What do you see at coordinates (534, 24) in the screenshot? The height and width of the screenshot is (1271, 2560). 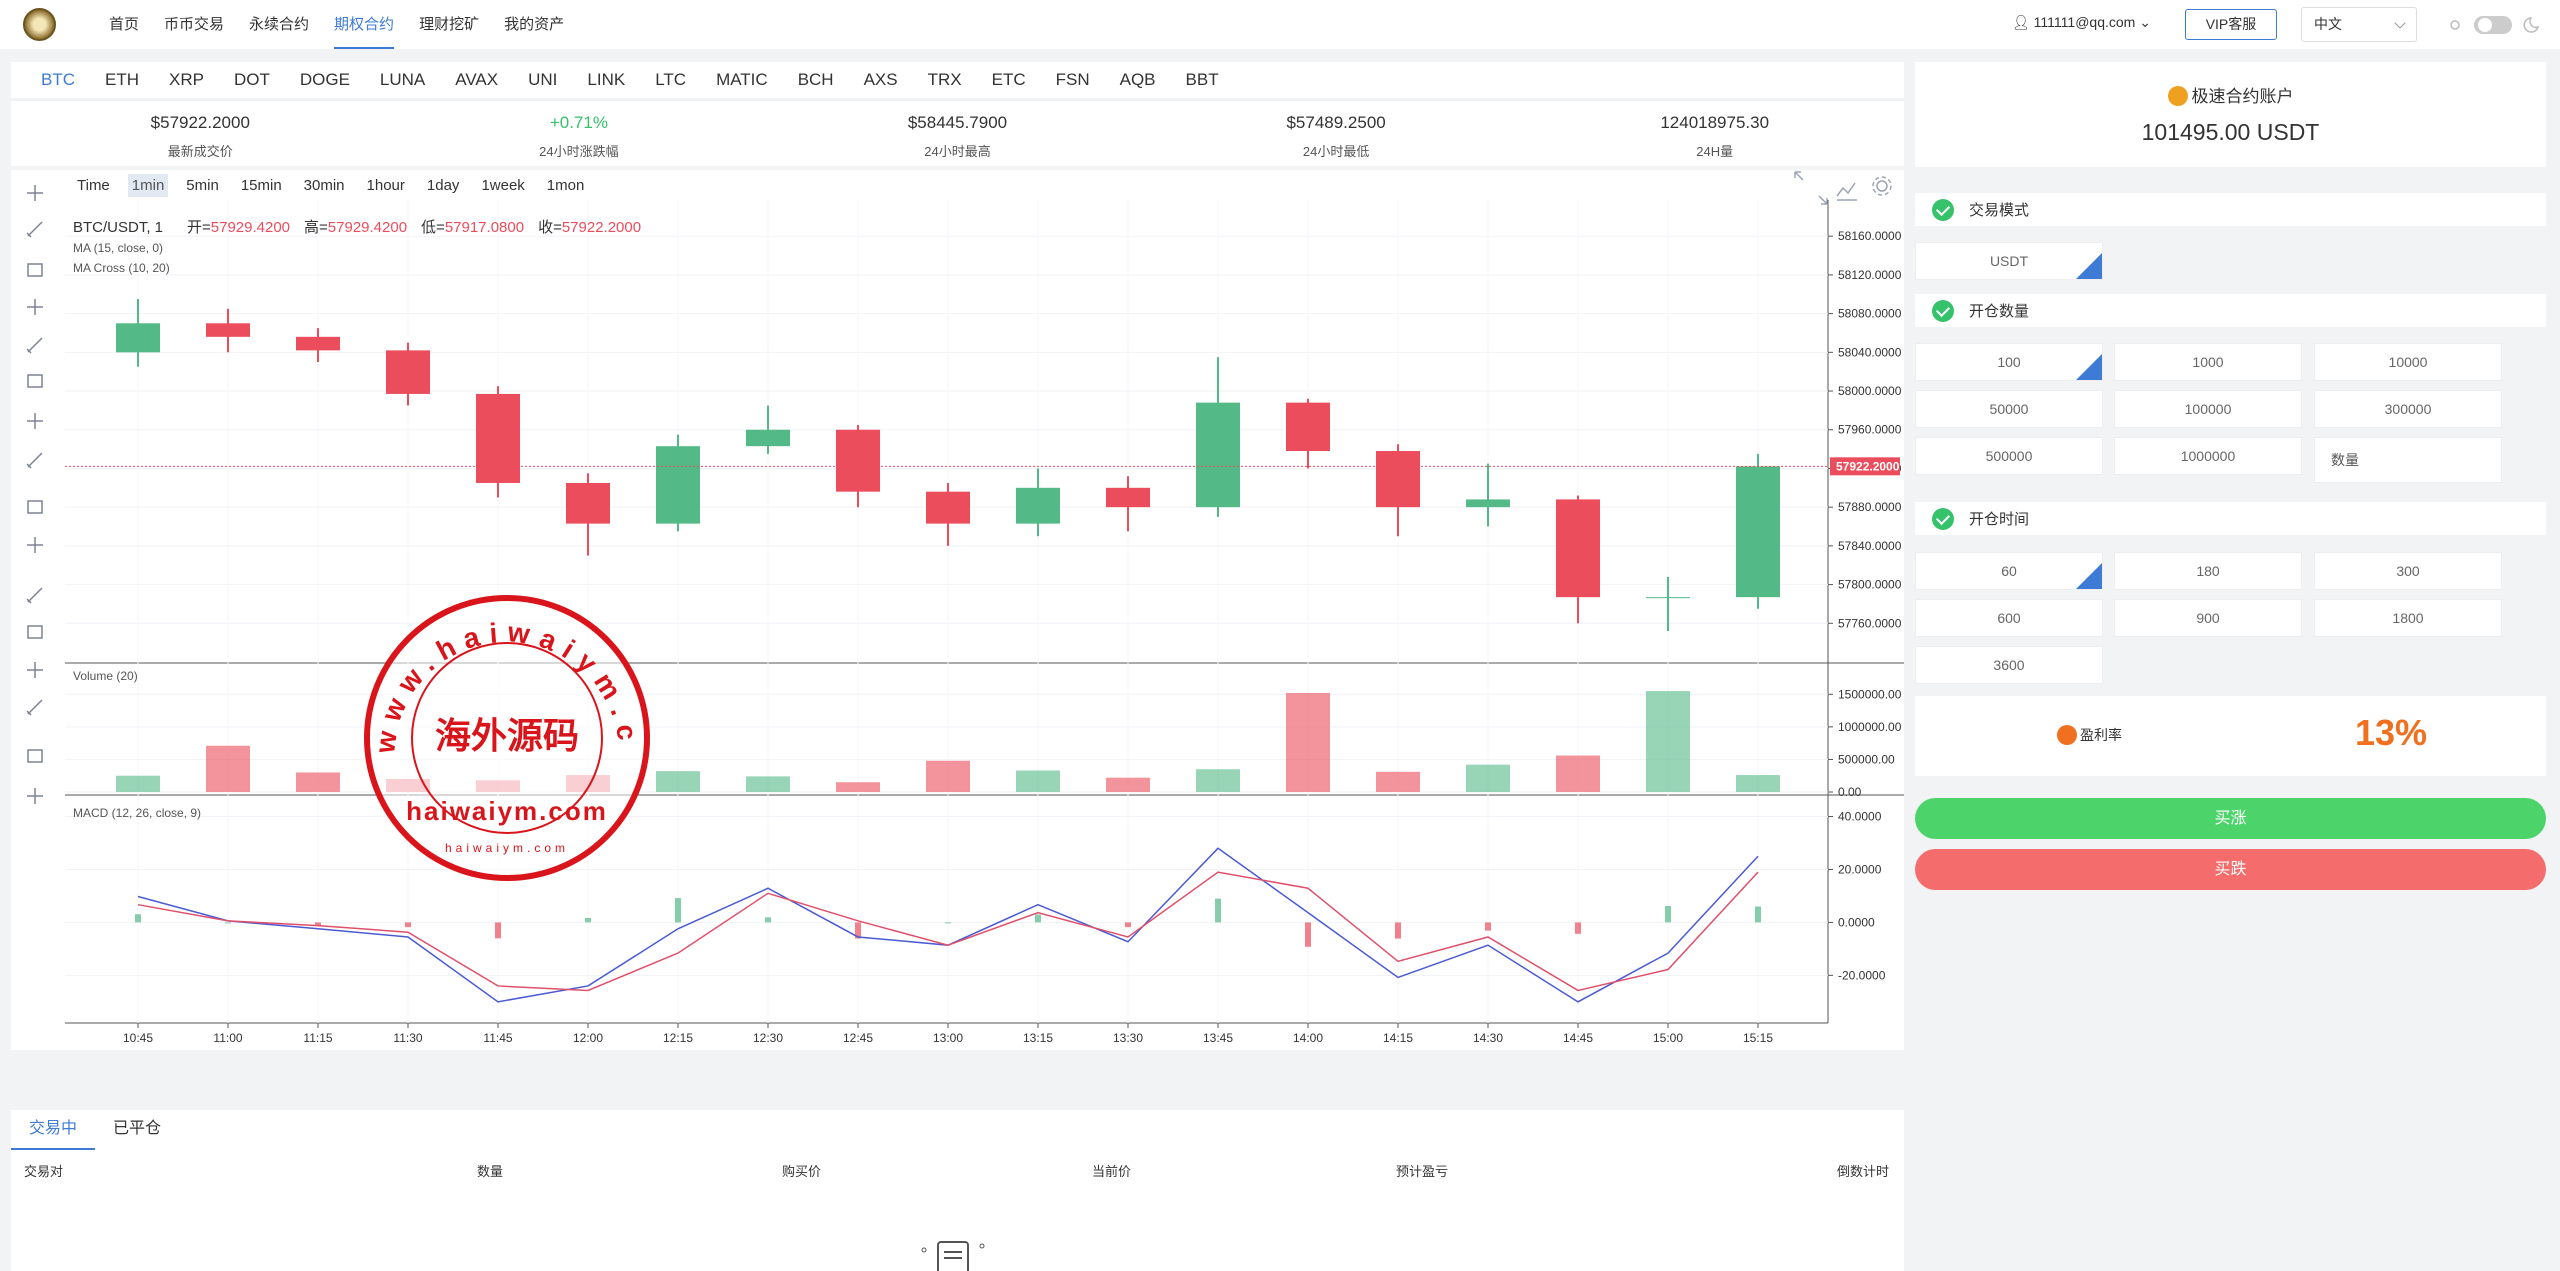 I see `nav-link: 我的资产` at bounding box center [534, 24].